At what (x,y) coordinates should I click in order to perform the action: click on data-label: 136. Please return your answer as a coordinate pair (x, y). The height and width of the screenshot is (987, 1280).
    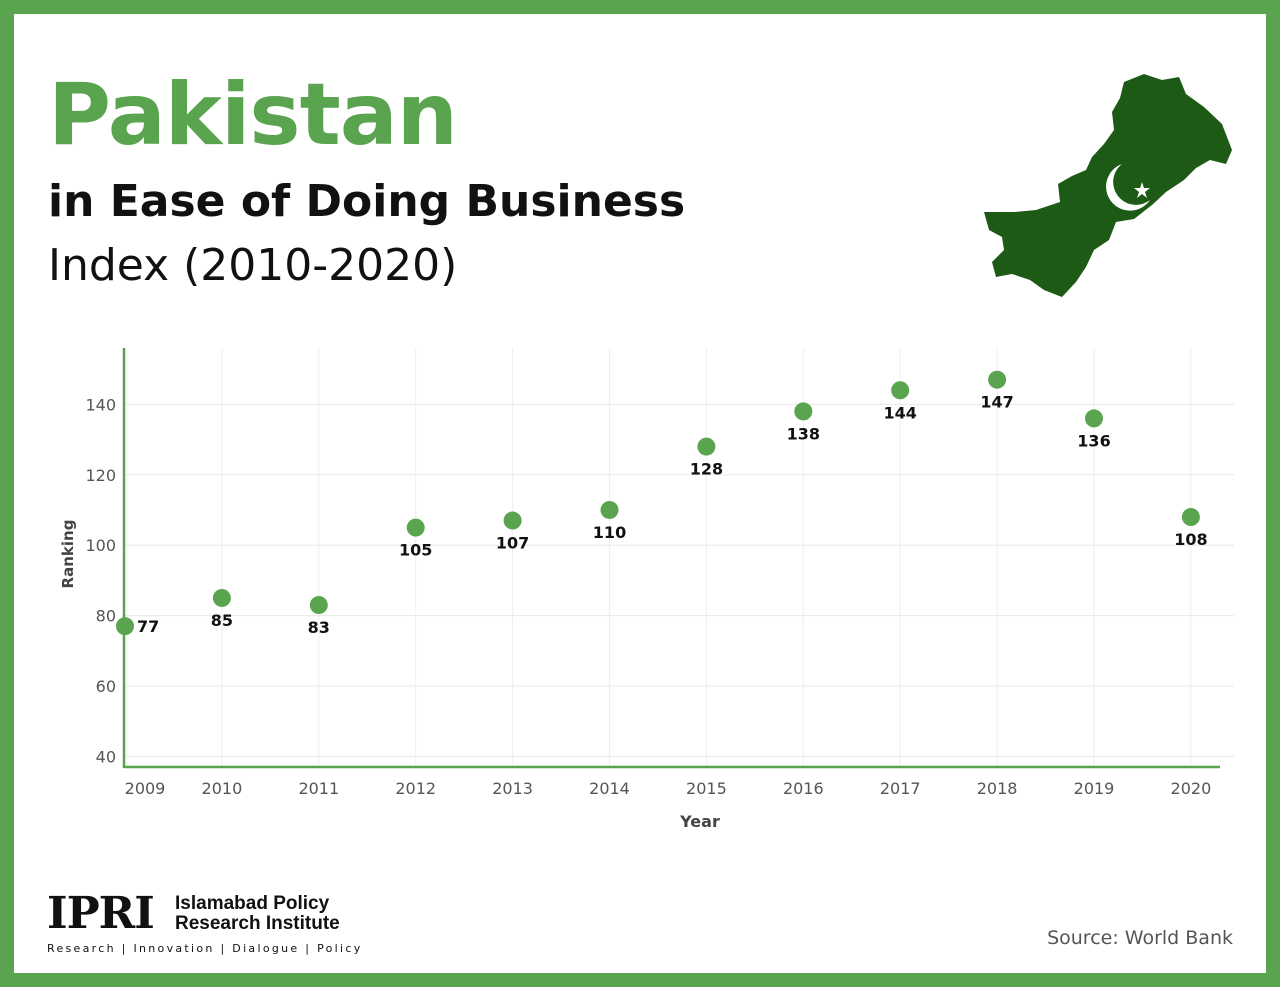
    Looking at the image, I should click on (1093, 440).